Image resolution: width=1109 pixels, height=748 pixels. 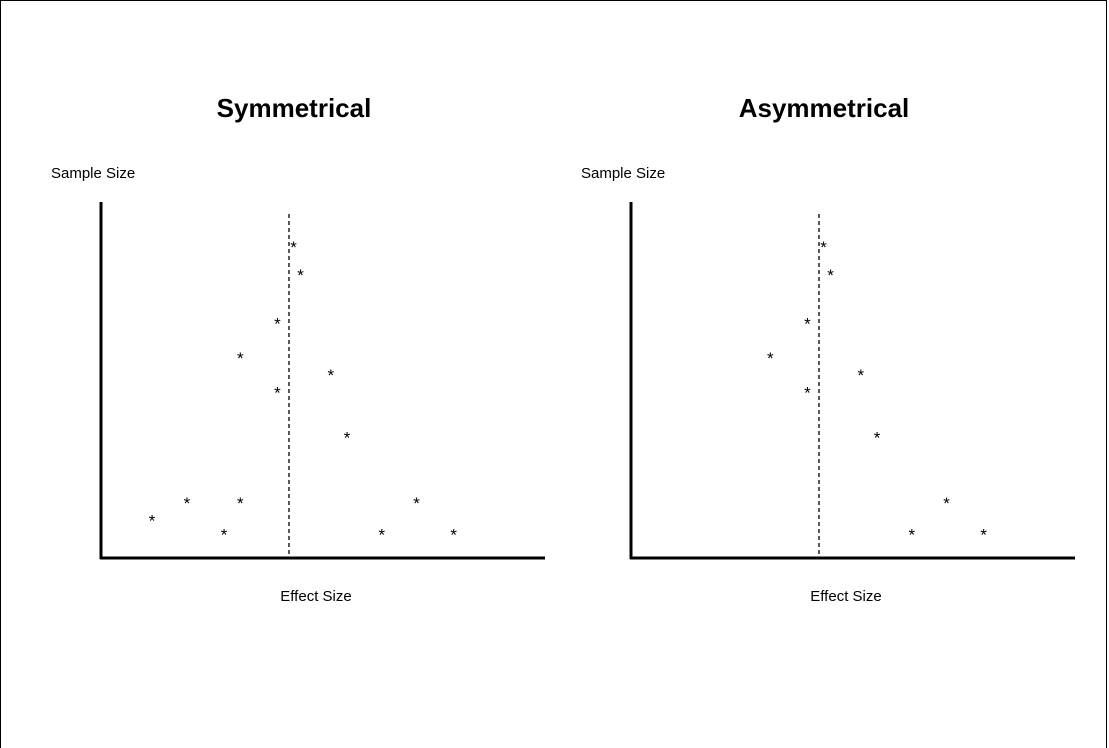 I want to click on data-point-10: *, so click(x=224, y=534).